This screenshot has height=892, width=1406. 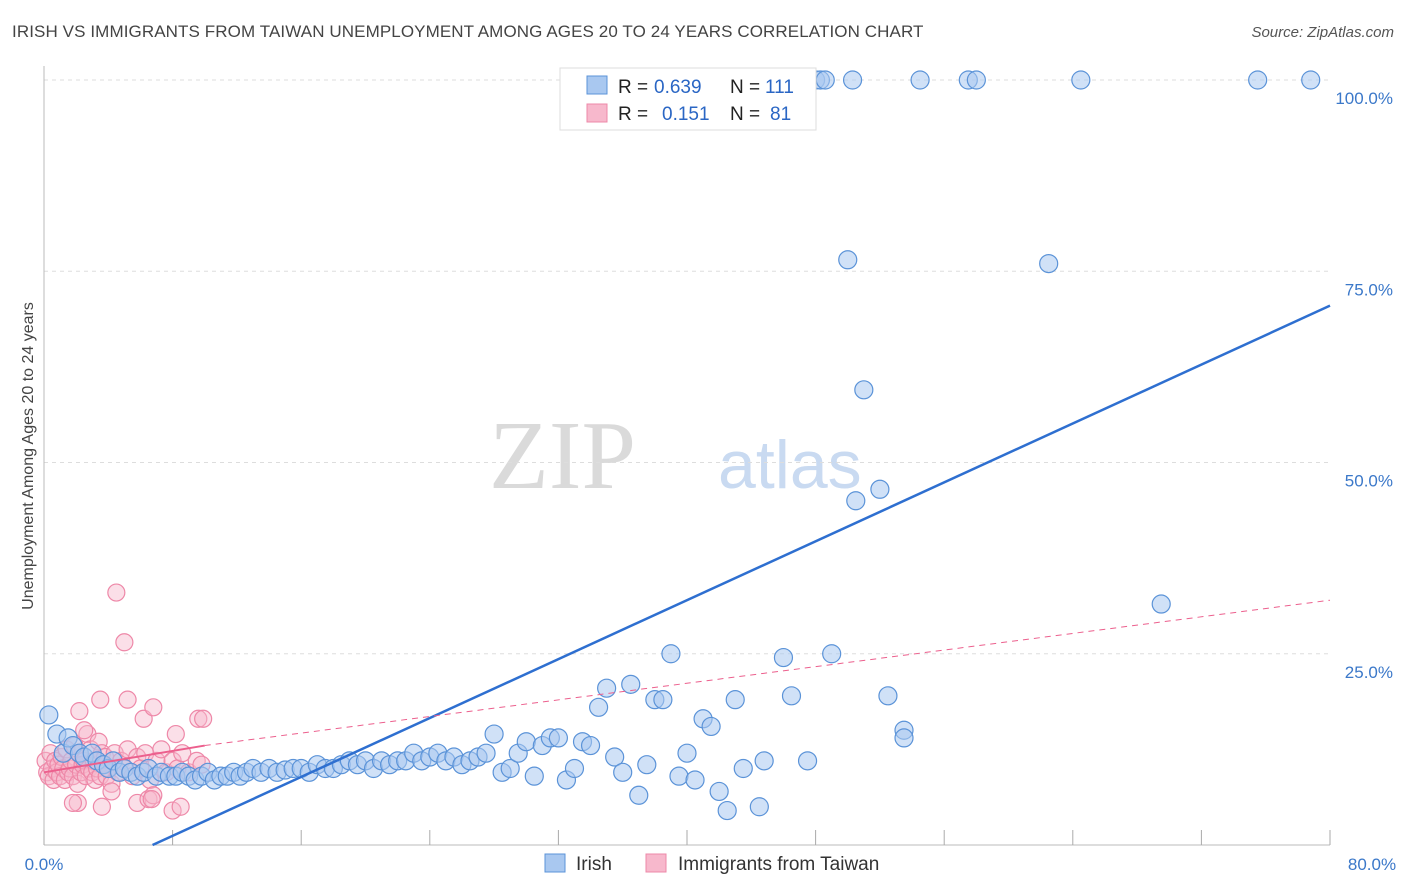 I want to click on watermark-zip: ZIP, so click(x=562, y=456).